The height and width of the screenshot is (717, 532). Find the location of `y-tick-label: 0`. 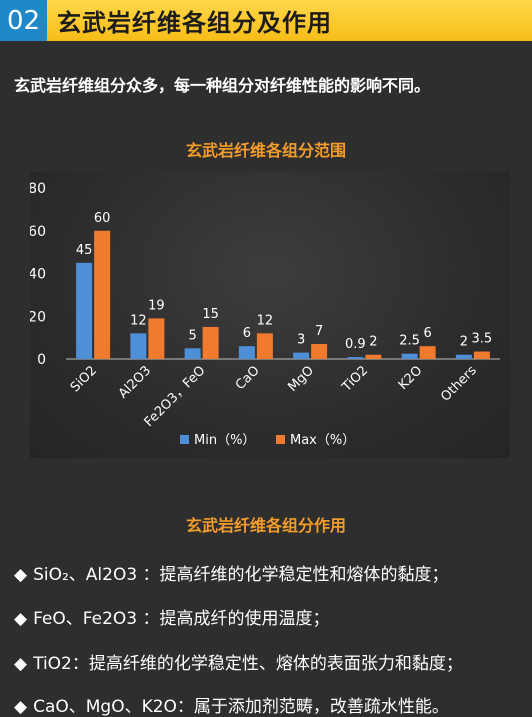

y-tick-label: 0 is located at coordinates (41, 360).